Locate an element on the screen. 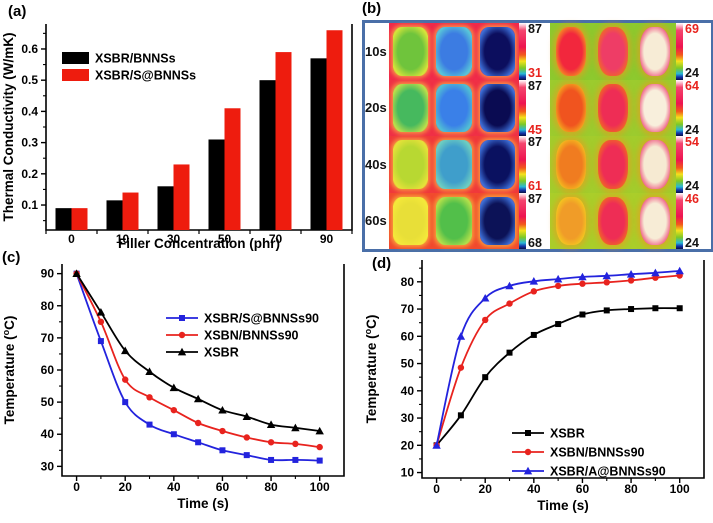  thermal-colorbar is located at coordinates (522, 220).